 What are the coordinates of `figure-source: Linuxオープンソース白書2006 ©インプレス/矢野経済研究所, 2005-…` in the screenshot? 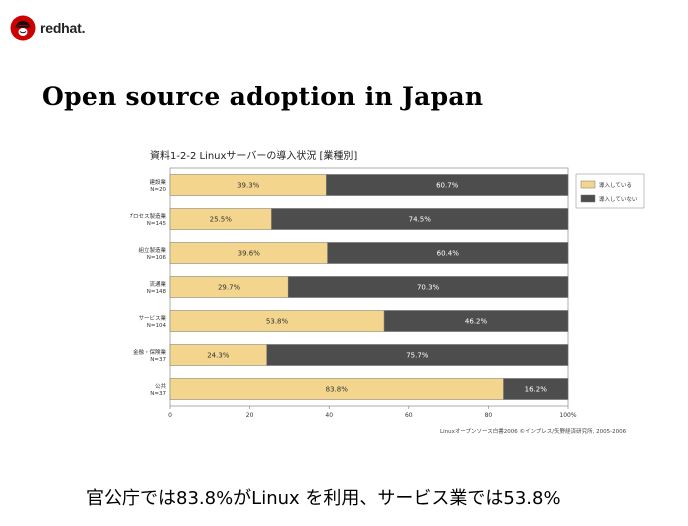 It's located at (533, 432).